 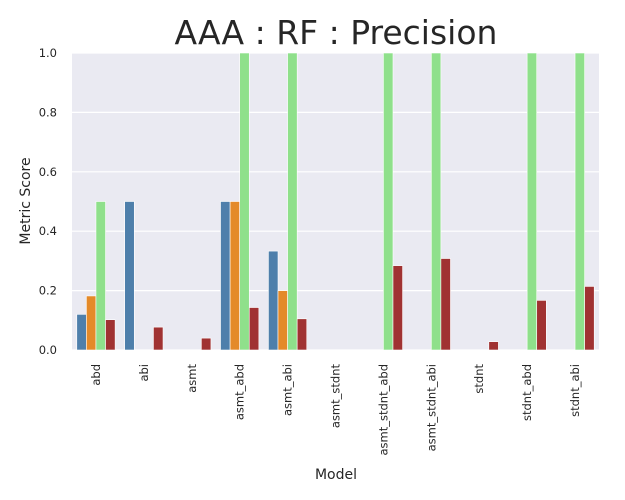 I want to click on x-tick-label: stdnt_abi, so click(x=575, y=390).